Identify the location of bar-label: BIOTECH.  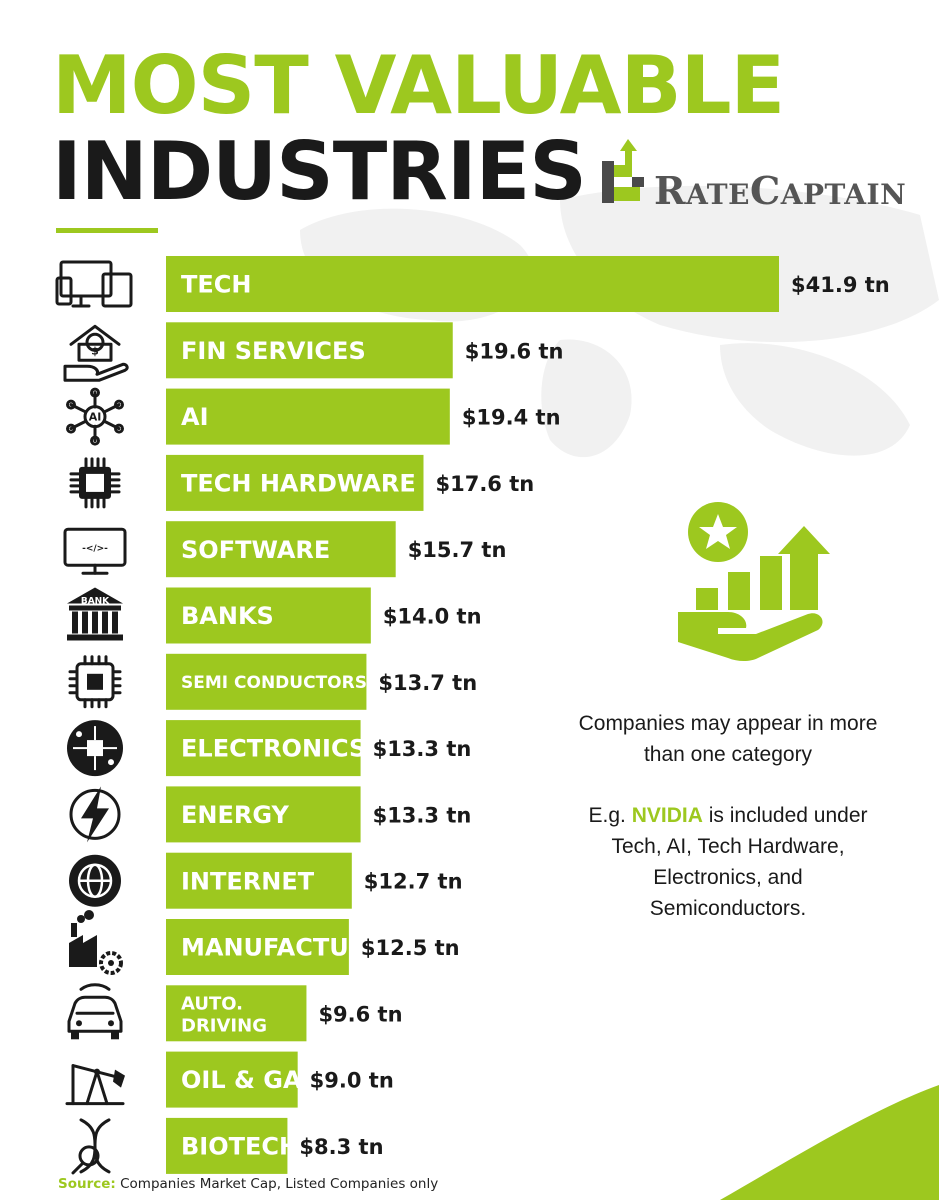
(240, 1147).